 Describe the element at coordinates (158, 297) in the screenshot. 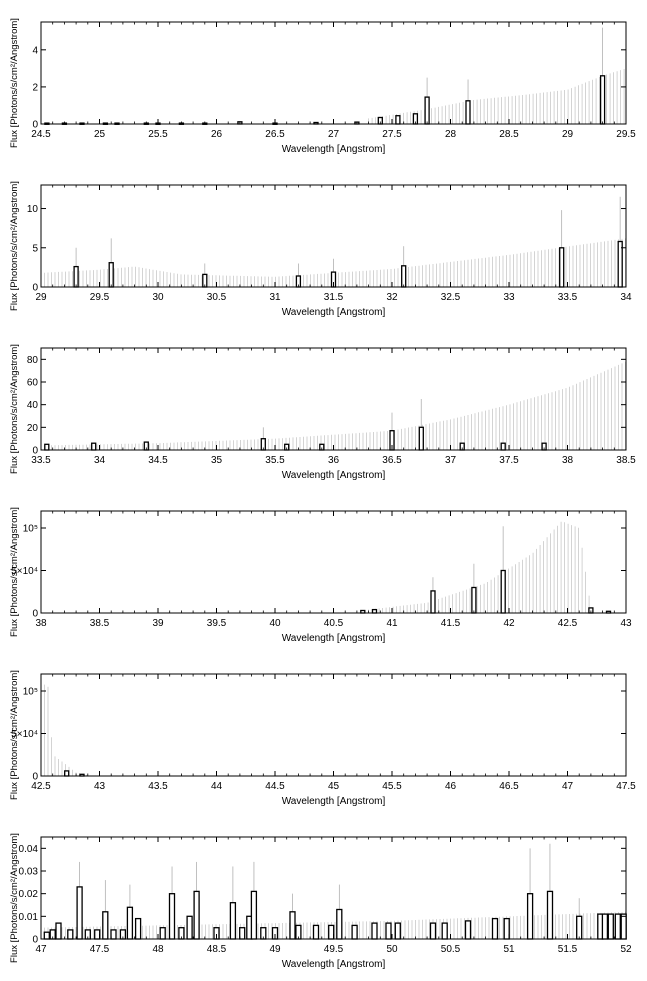

I see `x-tick-label: 30` at that location.